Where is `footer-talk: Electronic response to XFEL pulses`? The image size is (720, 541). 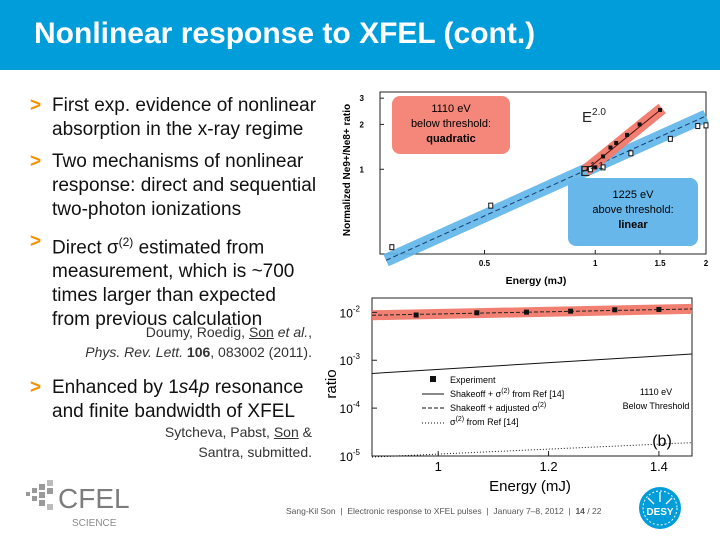 footer-talk: Electronic response to XFEL pulses is located at coordinates (414, 511).